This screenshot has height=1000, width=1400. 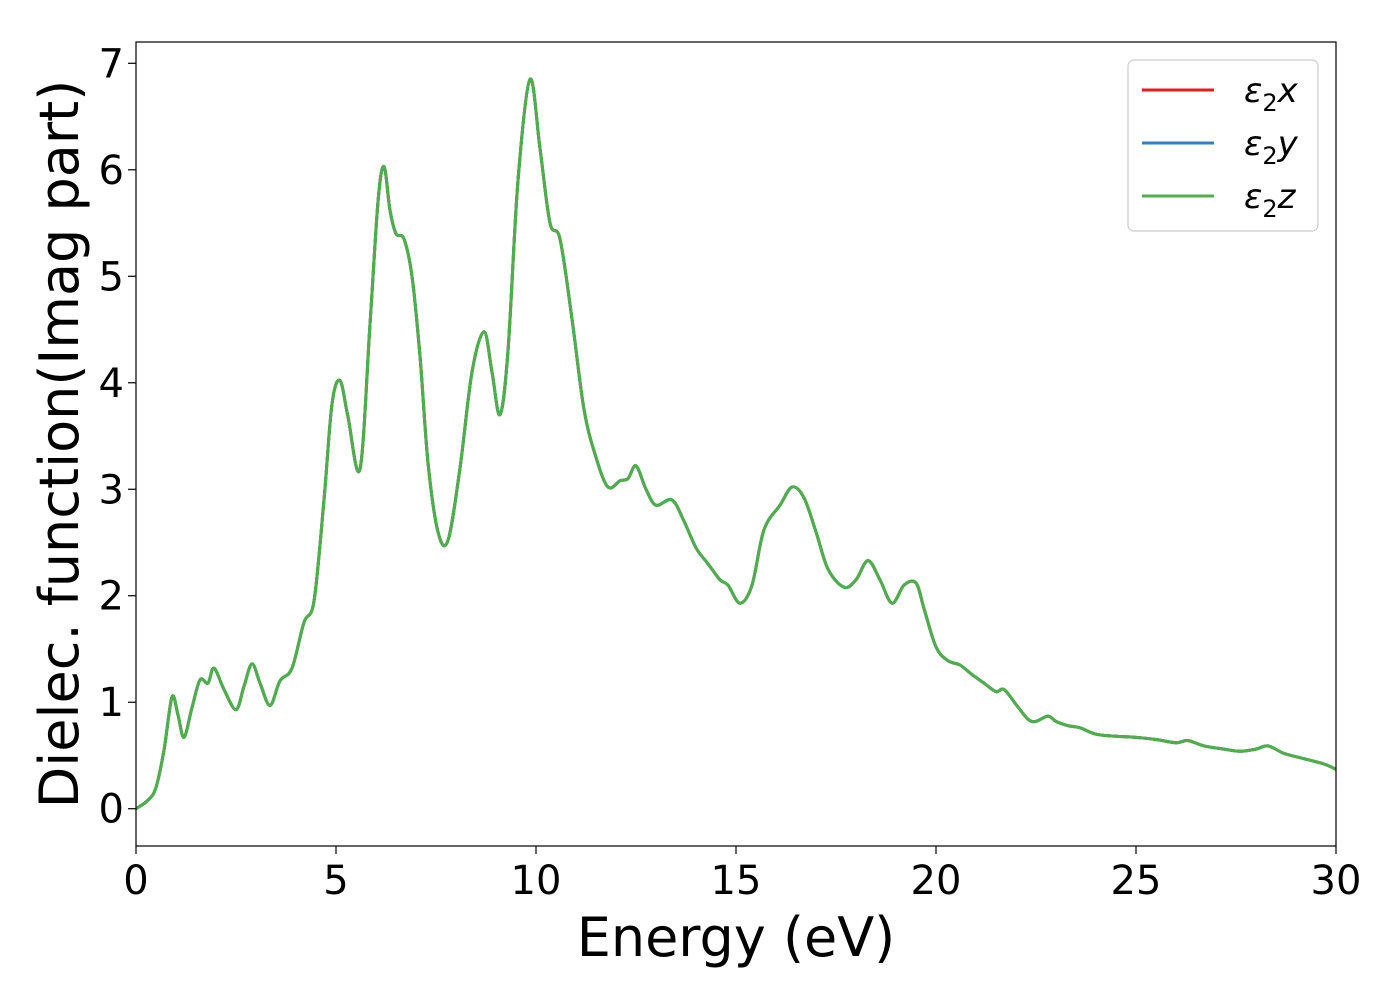 I want to click on legend-label-x: ε2x, so click(x=1271, y=94).